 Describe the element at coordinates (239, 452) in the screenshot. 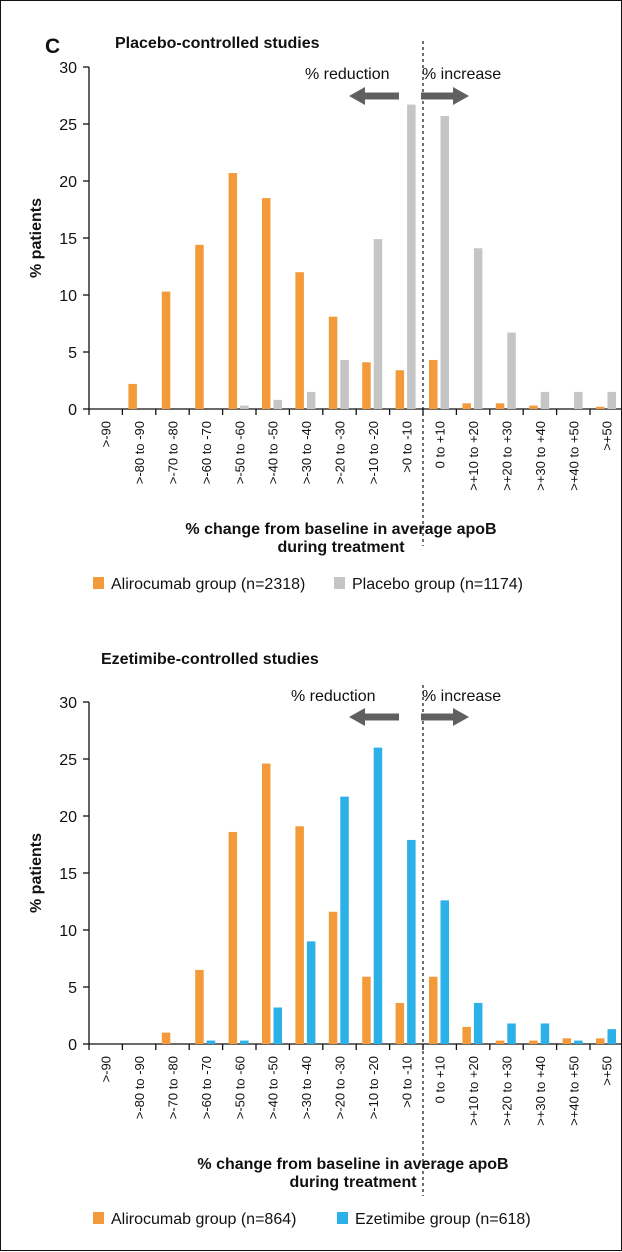

I see `x-tick-label: >-50 to -60` at that location.